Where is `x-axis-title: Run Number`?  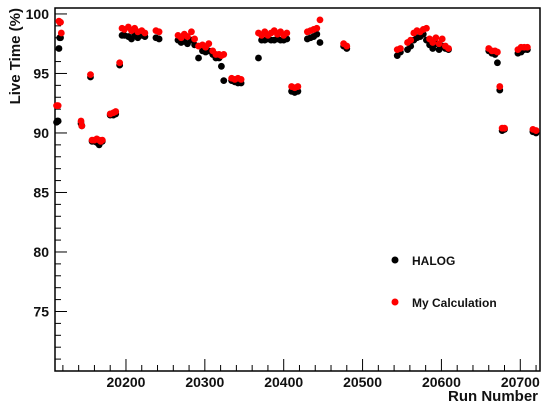 x-axis-title: Run Number is located at coordinates (493, 396).